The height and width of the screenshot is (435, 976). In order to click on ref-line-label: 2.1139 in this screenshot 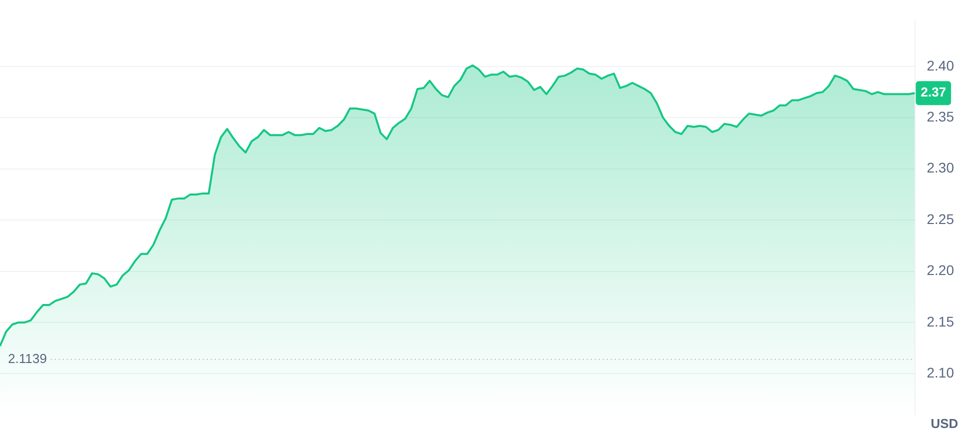, I will do `click(27, 358)`.